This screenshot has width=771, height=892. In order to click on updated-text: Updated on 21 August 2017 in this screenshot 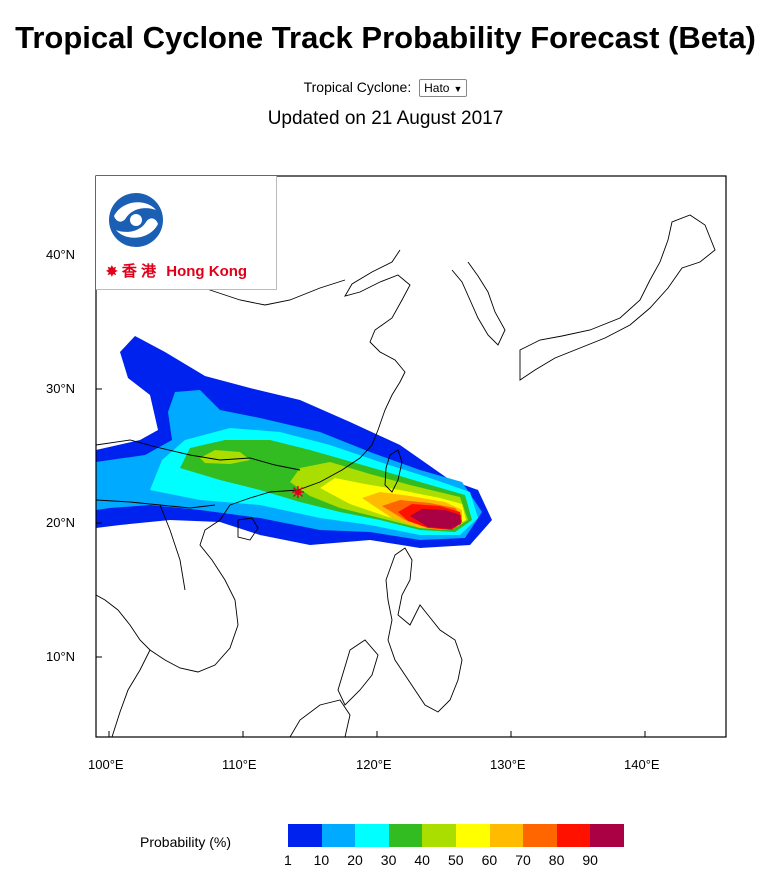, I will do `click(385, 118)`.